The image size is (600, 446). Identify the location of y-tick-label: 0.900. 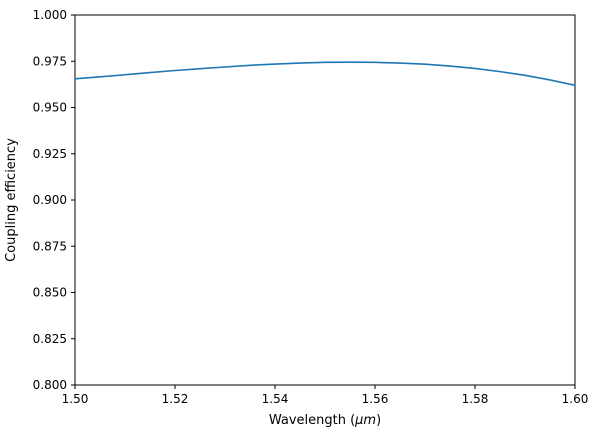
(50, 200).